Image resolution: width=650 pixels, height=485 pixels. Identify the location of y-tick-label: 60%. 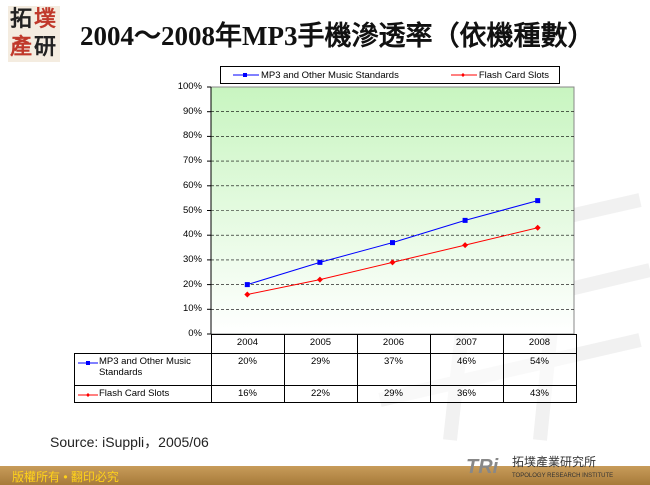
(192, 185).